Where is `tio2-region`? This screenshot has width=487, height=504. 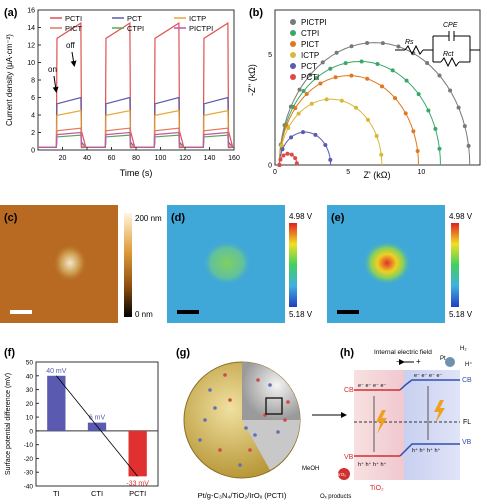 tio2-region is located at coordinates (379, 425).